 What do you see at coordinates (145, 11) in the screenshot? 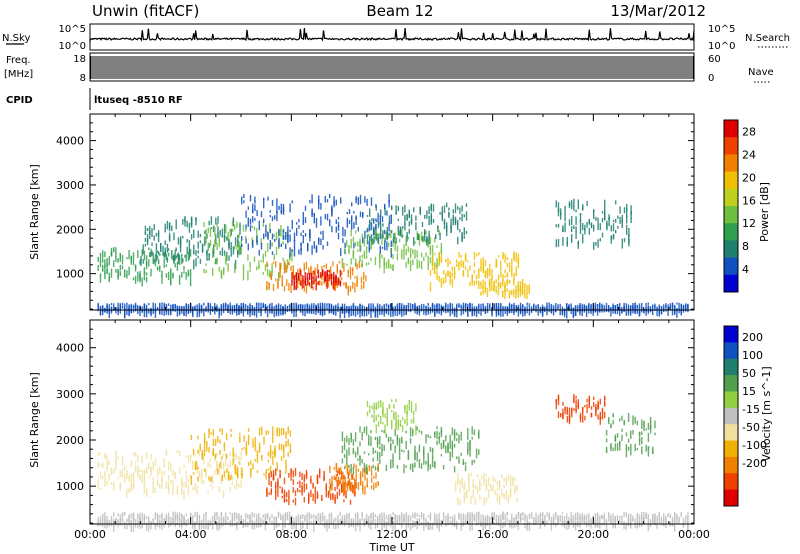
I see `station-title: Unwin (fitACF)` at bounding box center [145, 11].